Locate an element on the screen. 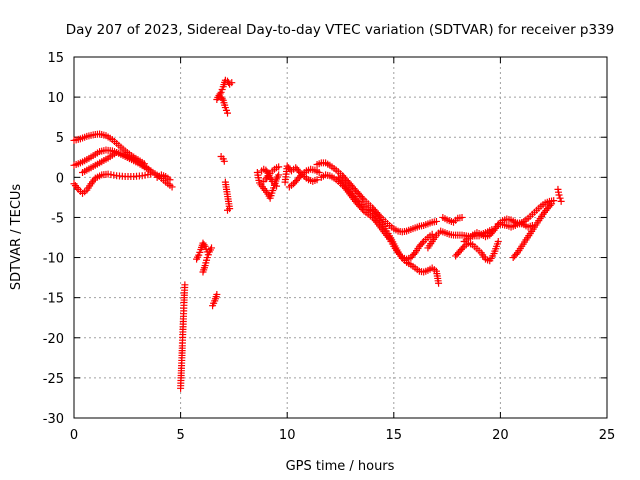  y-tick-label: 10 is located at coordinates (55, 98).